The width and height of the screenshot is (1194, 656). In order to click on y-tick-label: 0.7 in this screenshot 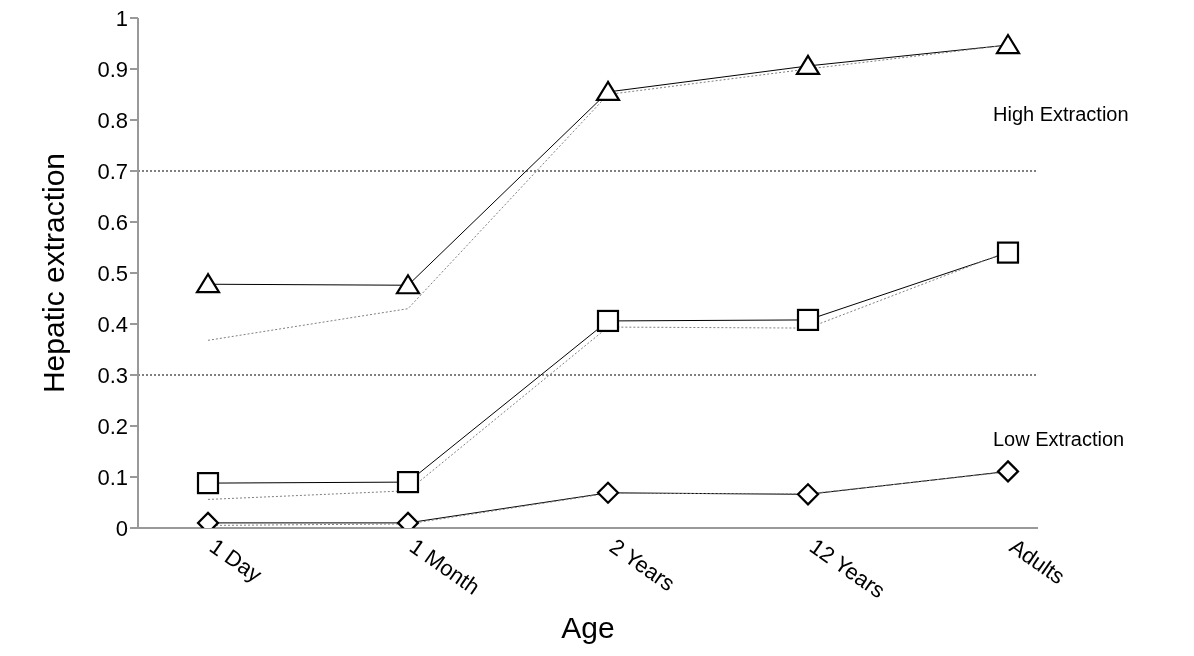, I will do `click(112, 171)`.